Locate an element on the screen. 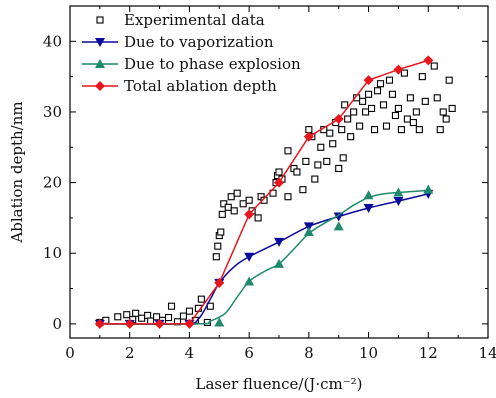  legend-label: Due to phase explosion is located at coordinates (212, 64).